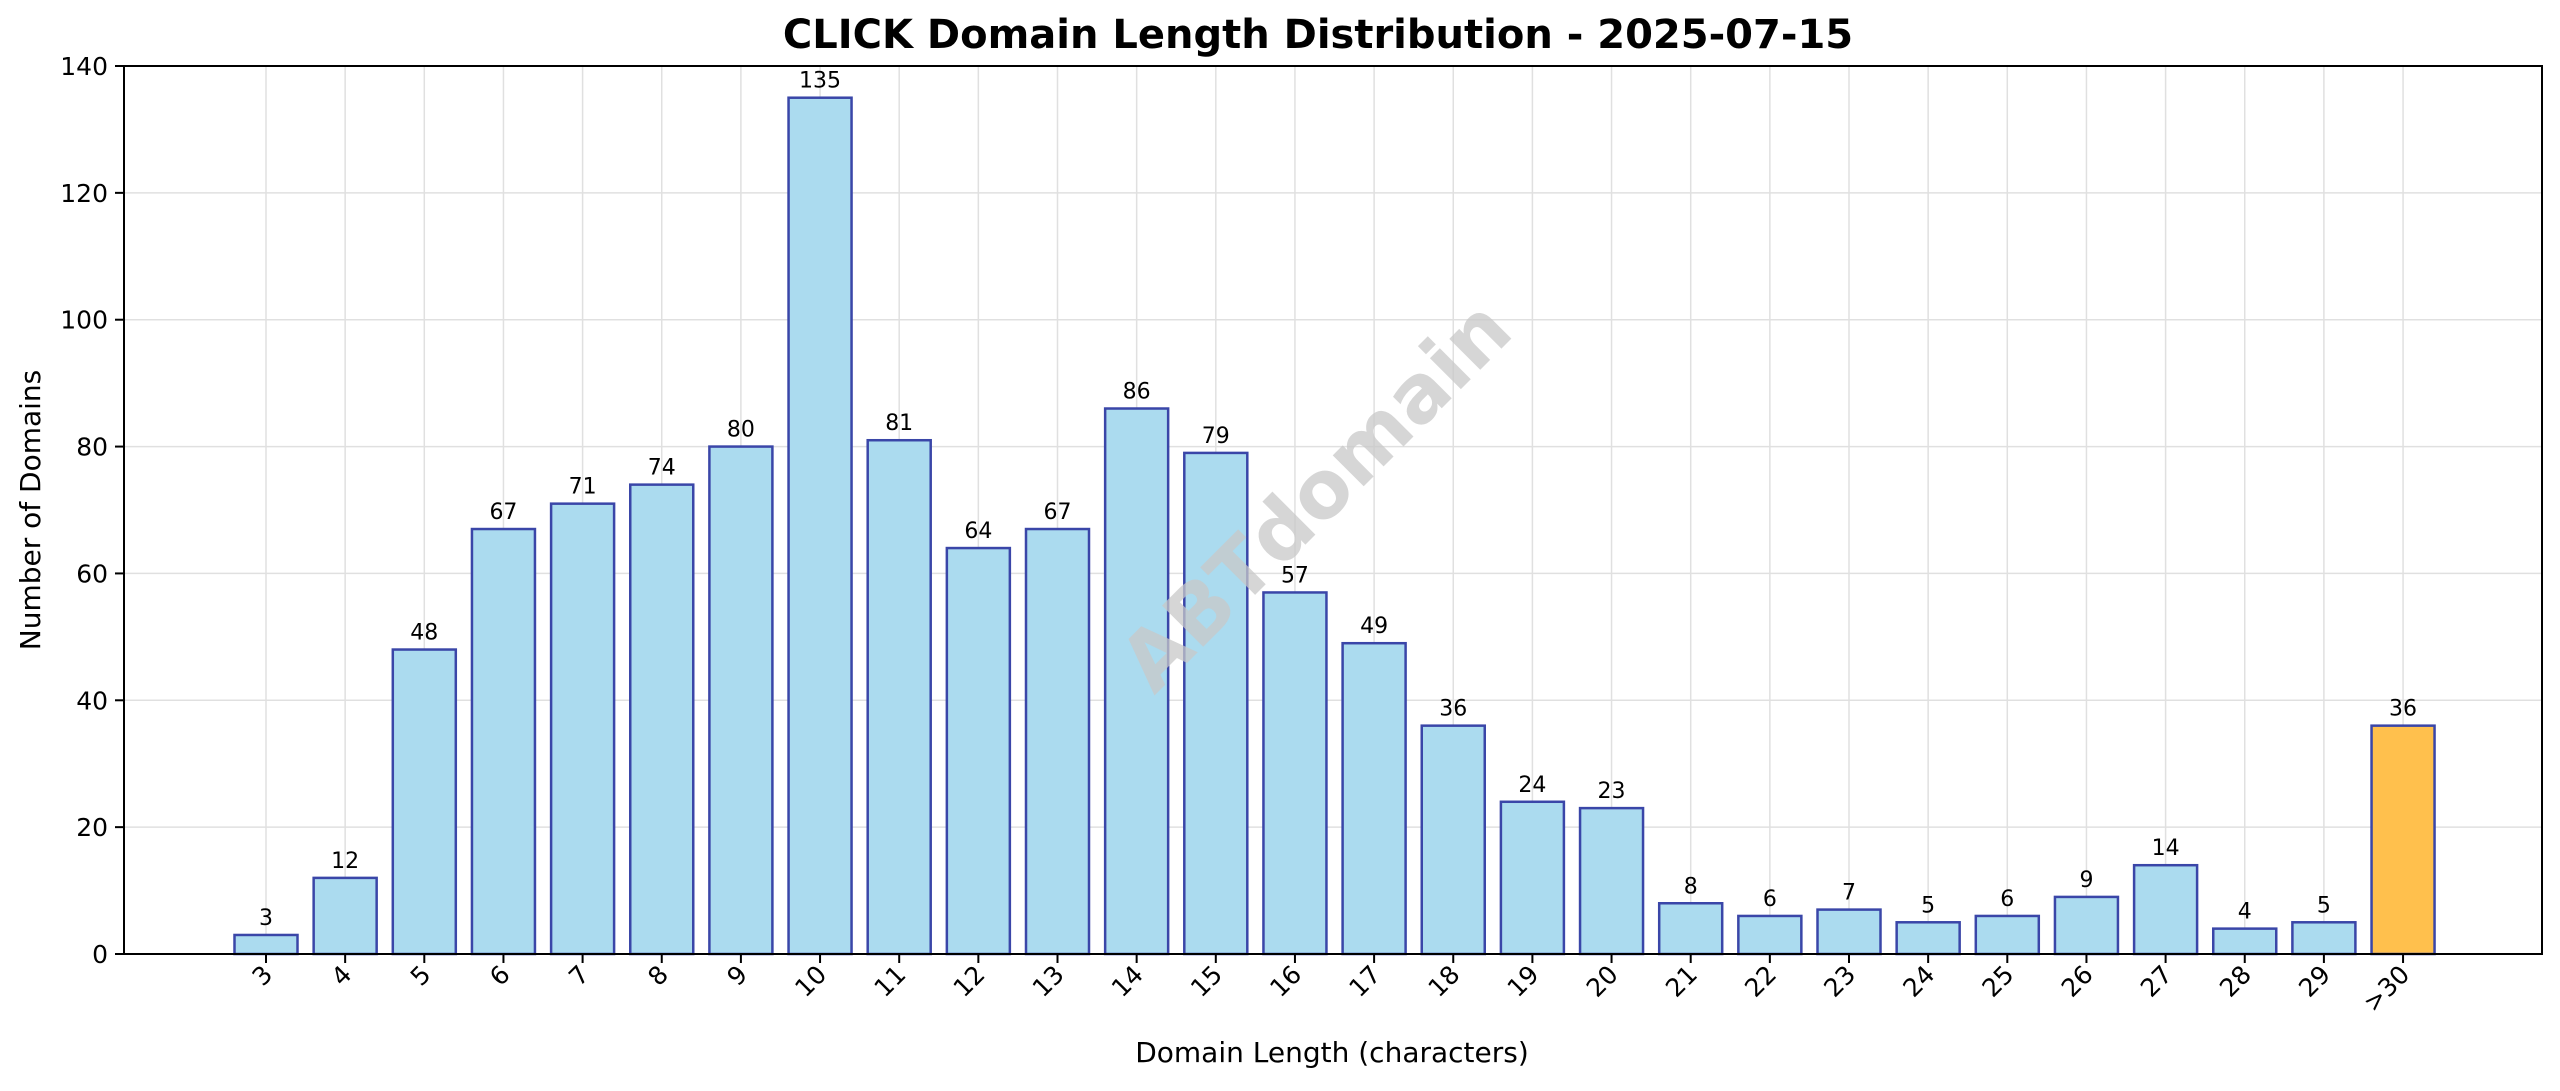 The image size is (2560, 1091). I want to click on bar-value-label: 12, so click(345, 861).